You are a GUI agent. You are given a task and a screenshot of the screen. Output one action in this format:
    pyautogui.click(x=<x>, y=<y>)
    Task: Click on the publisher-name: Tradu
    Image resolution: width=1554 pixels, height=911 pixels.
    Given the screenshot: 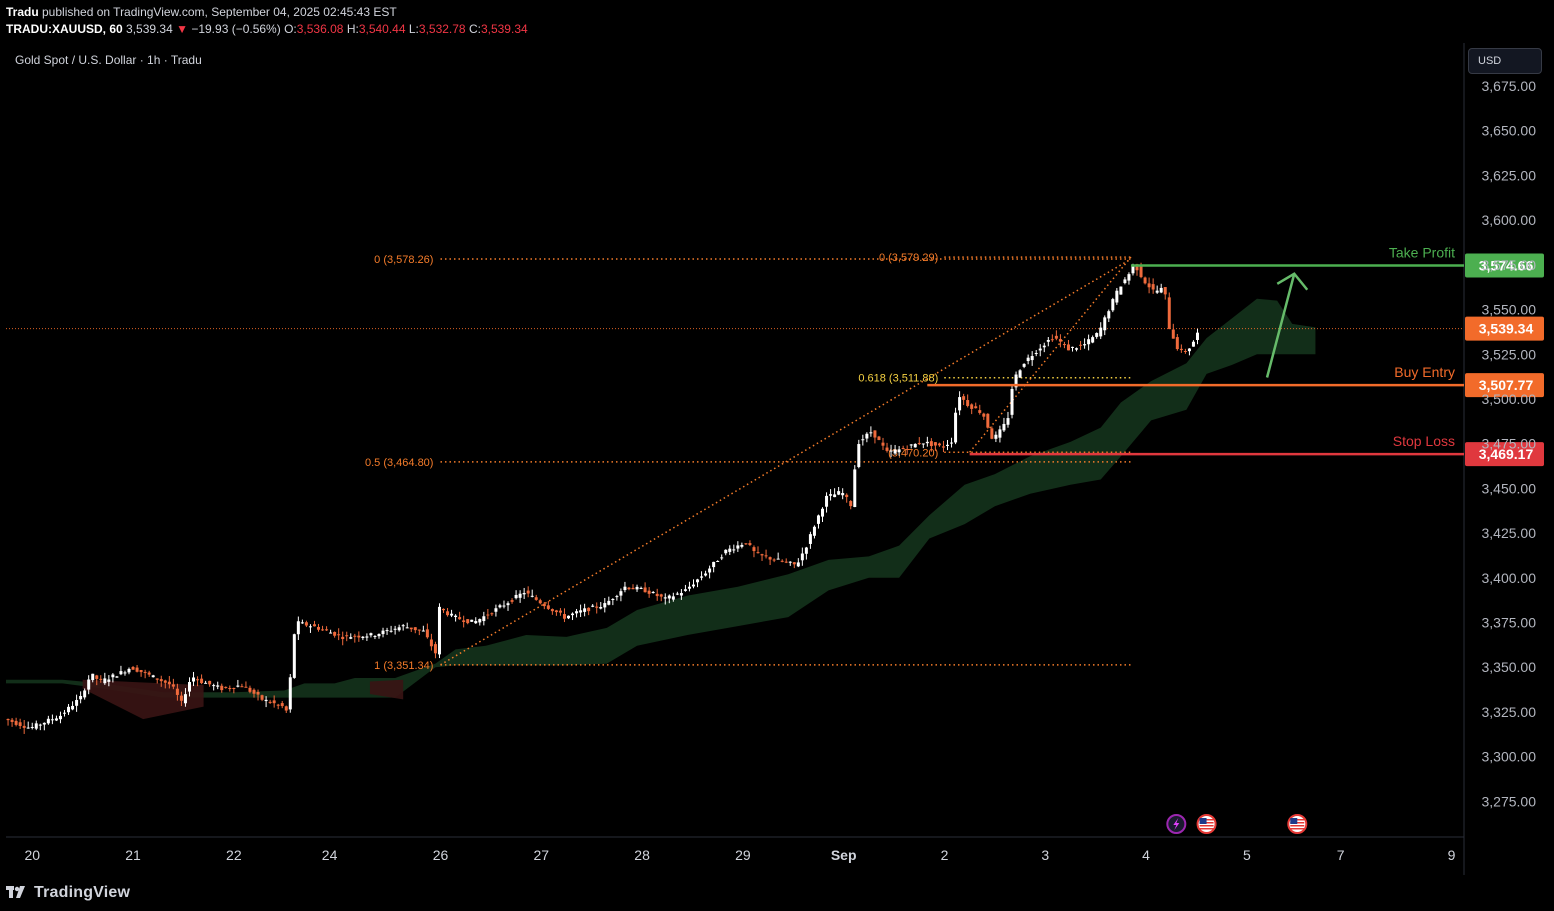 What is the action you would take?
    pyautogui.click(x=22, y=12)
    